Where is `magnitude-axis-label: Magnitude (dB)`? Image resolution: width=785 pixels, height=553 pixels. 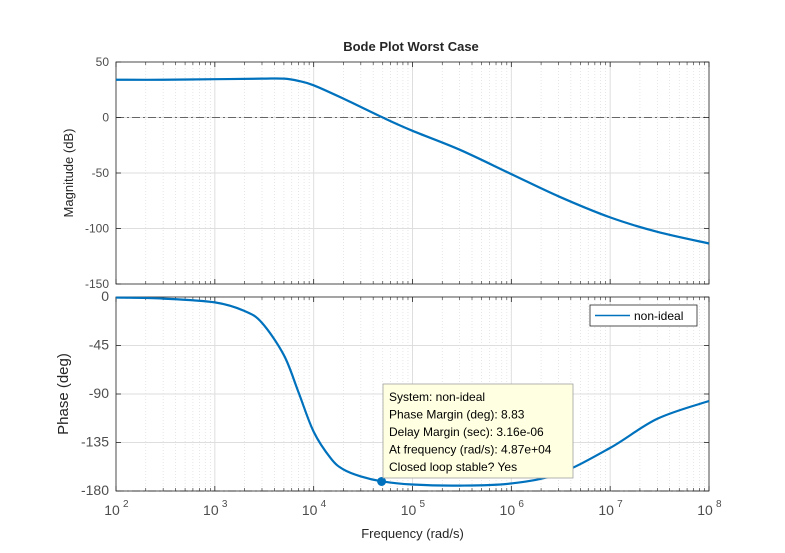
magnitude-axis-label: Magnitude (dB) is located at coordinates (68, 173).